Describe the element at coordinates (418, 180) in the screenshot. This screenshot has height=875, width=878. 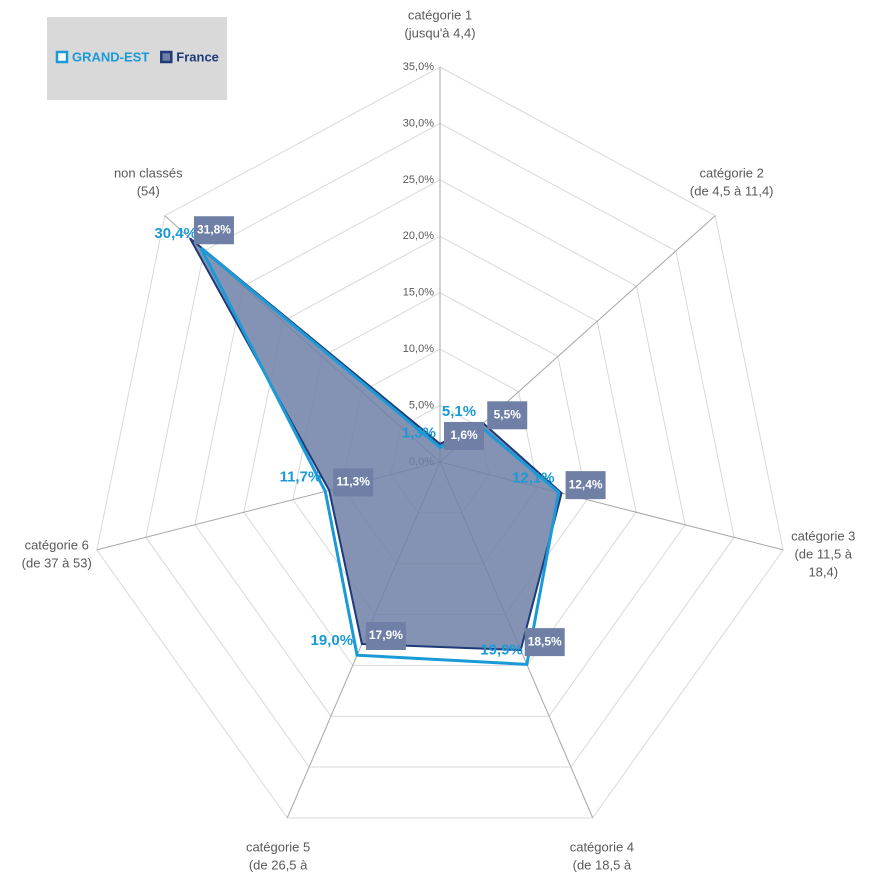
I see `y-tick-label: 25,0%` at that location.